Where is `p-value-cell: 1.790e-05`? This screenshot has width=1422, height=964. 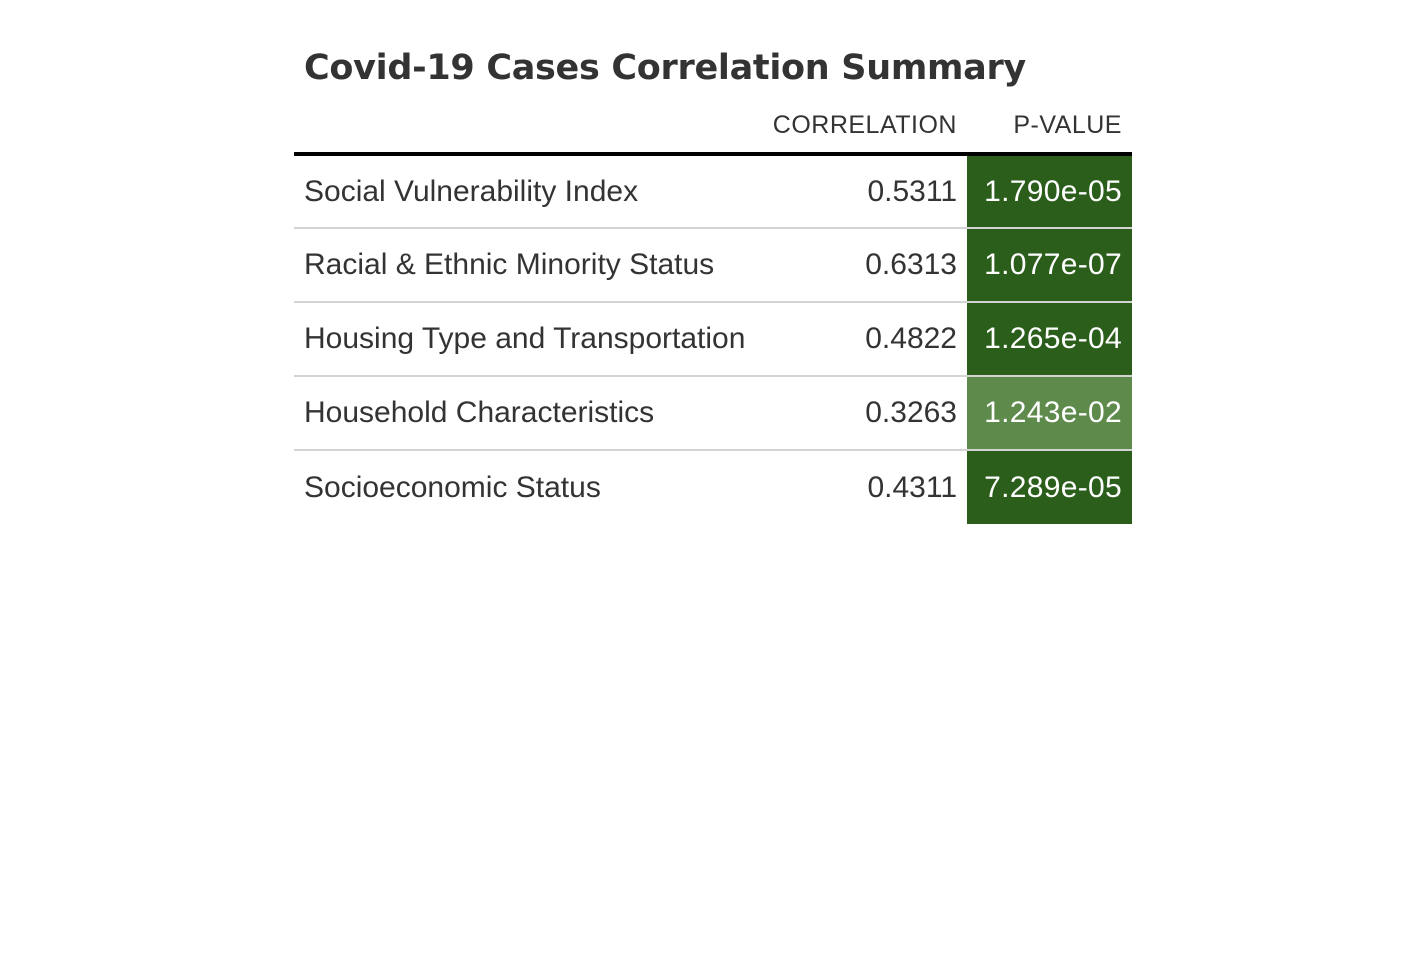 p-value-cell: 1.790e-05 is located at coordinates (1049, 191).